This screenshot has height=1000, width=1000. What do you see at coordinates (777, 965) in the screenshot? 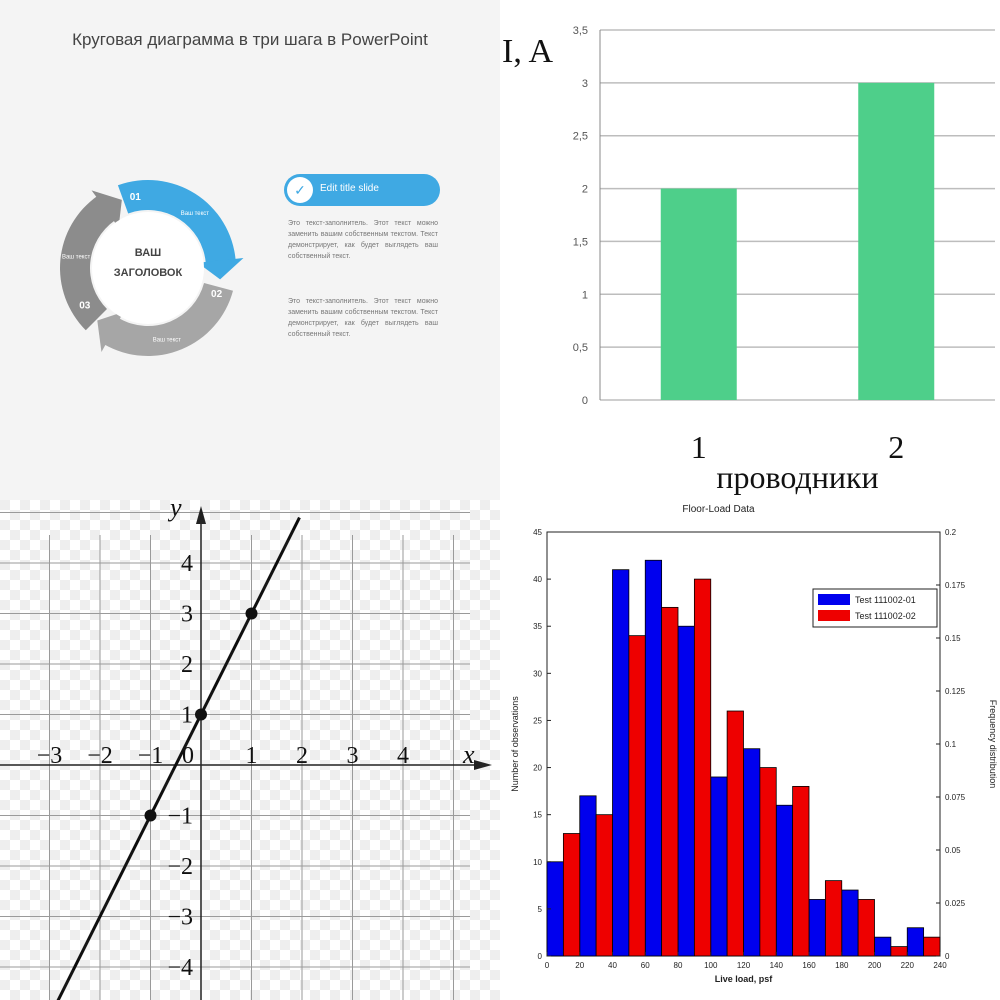
I see `x-tick-label: 140` at bounding box center [777, 965].